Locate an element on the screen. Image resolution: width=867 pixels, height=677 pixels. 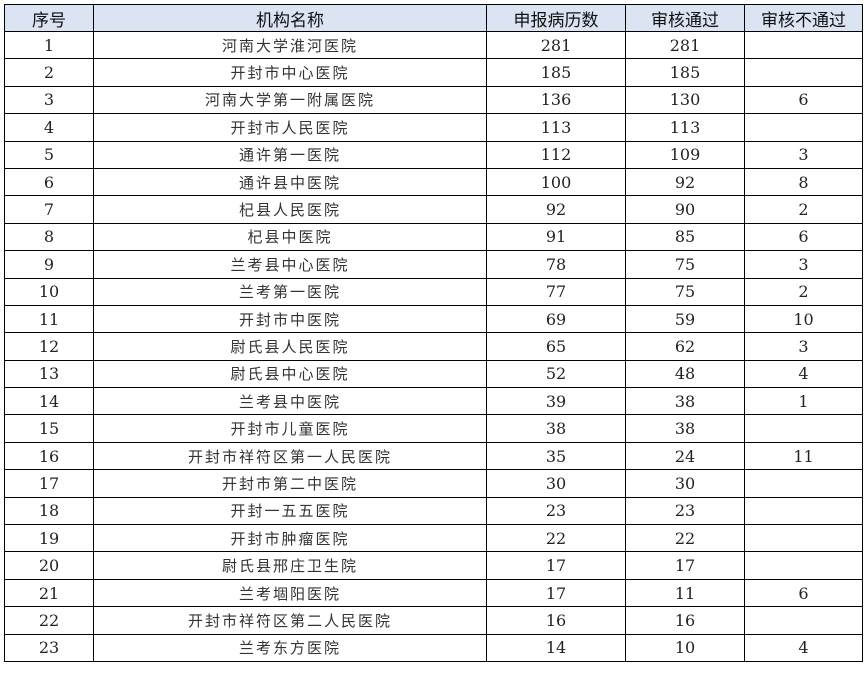
table-row: 18 开封一五五医院 23 23 is located at coordinates (433, 511).